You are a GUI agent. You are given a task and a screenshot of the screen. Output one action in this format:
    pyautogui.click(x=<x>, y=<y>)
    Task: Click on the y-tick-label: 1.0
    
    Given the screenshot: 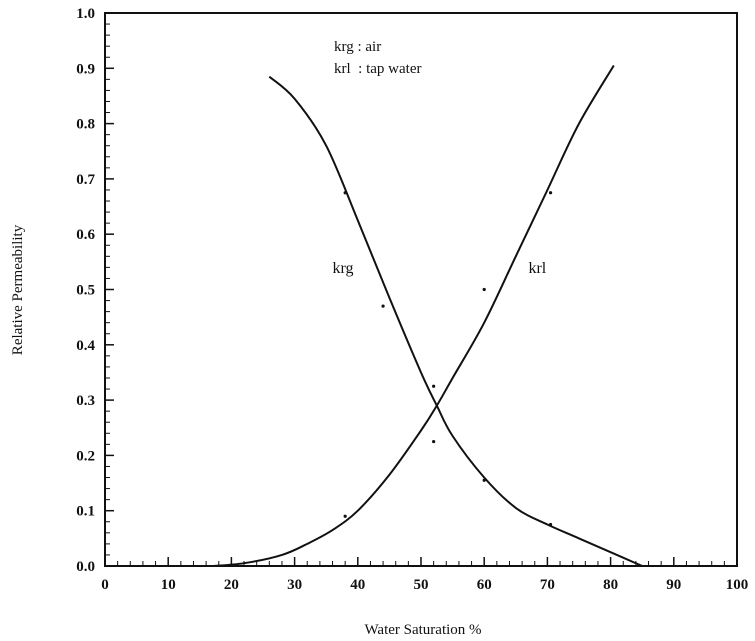 What is the action you would take?
    pyautogui.click(x=85, y=14)
    